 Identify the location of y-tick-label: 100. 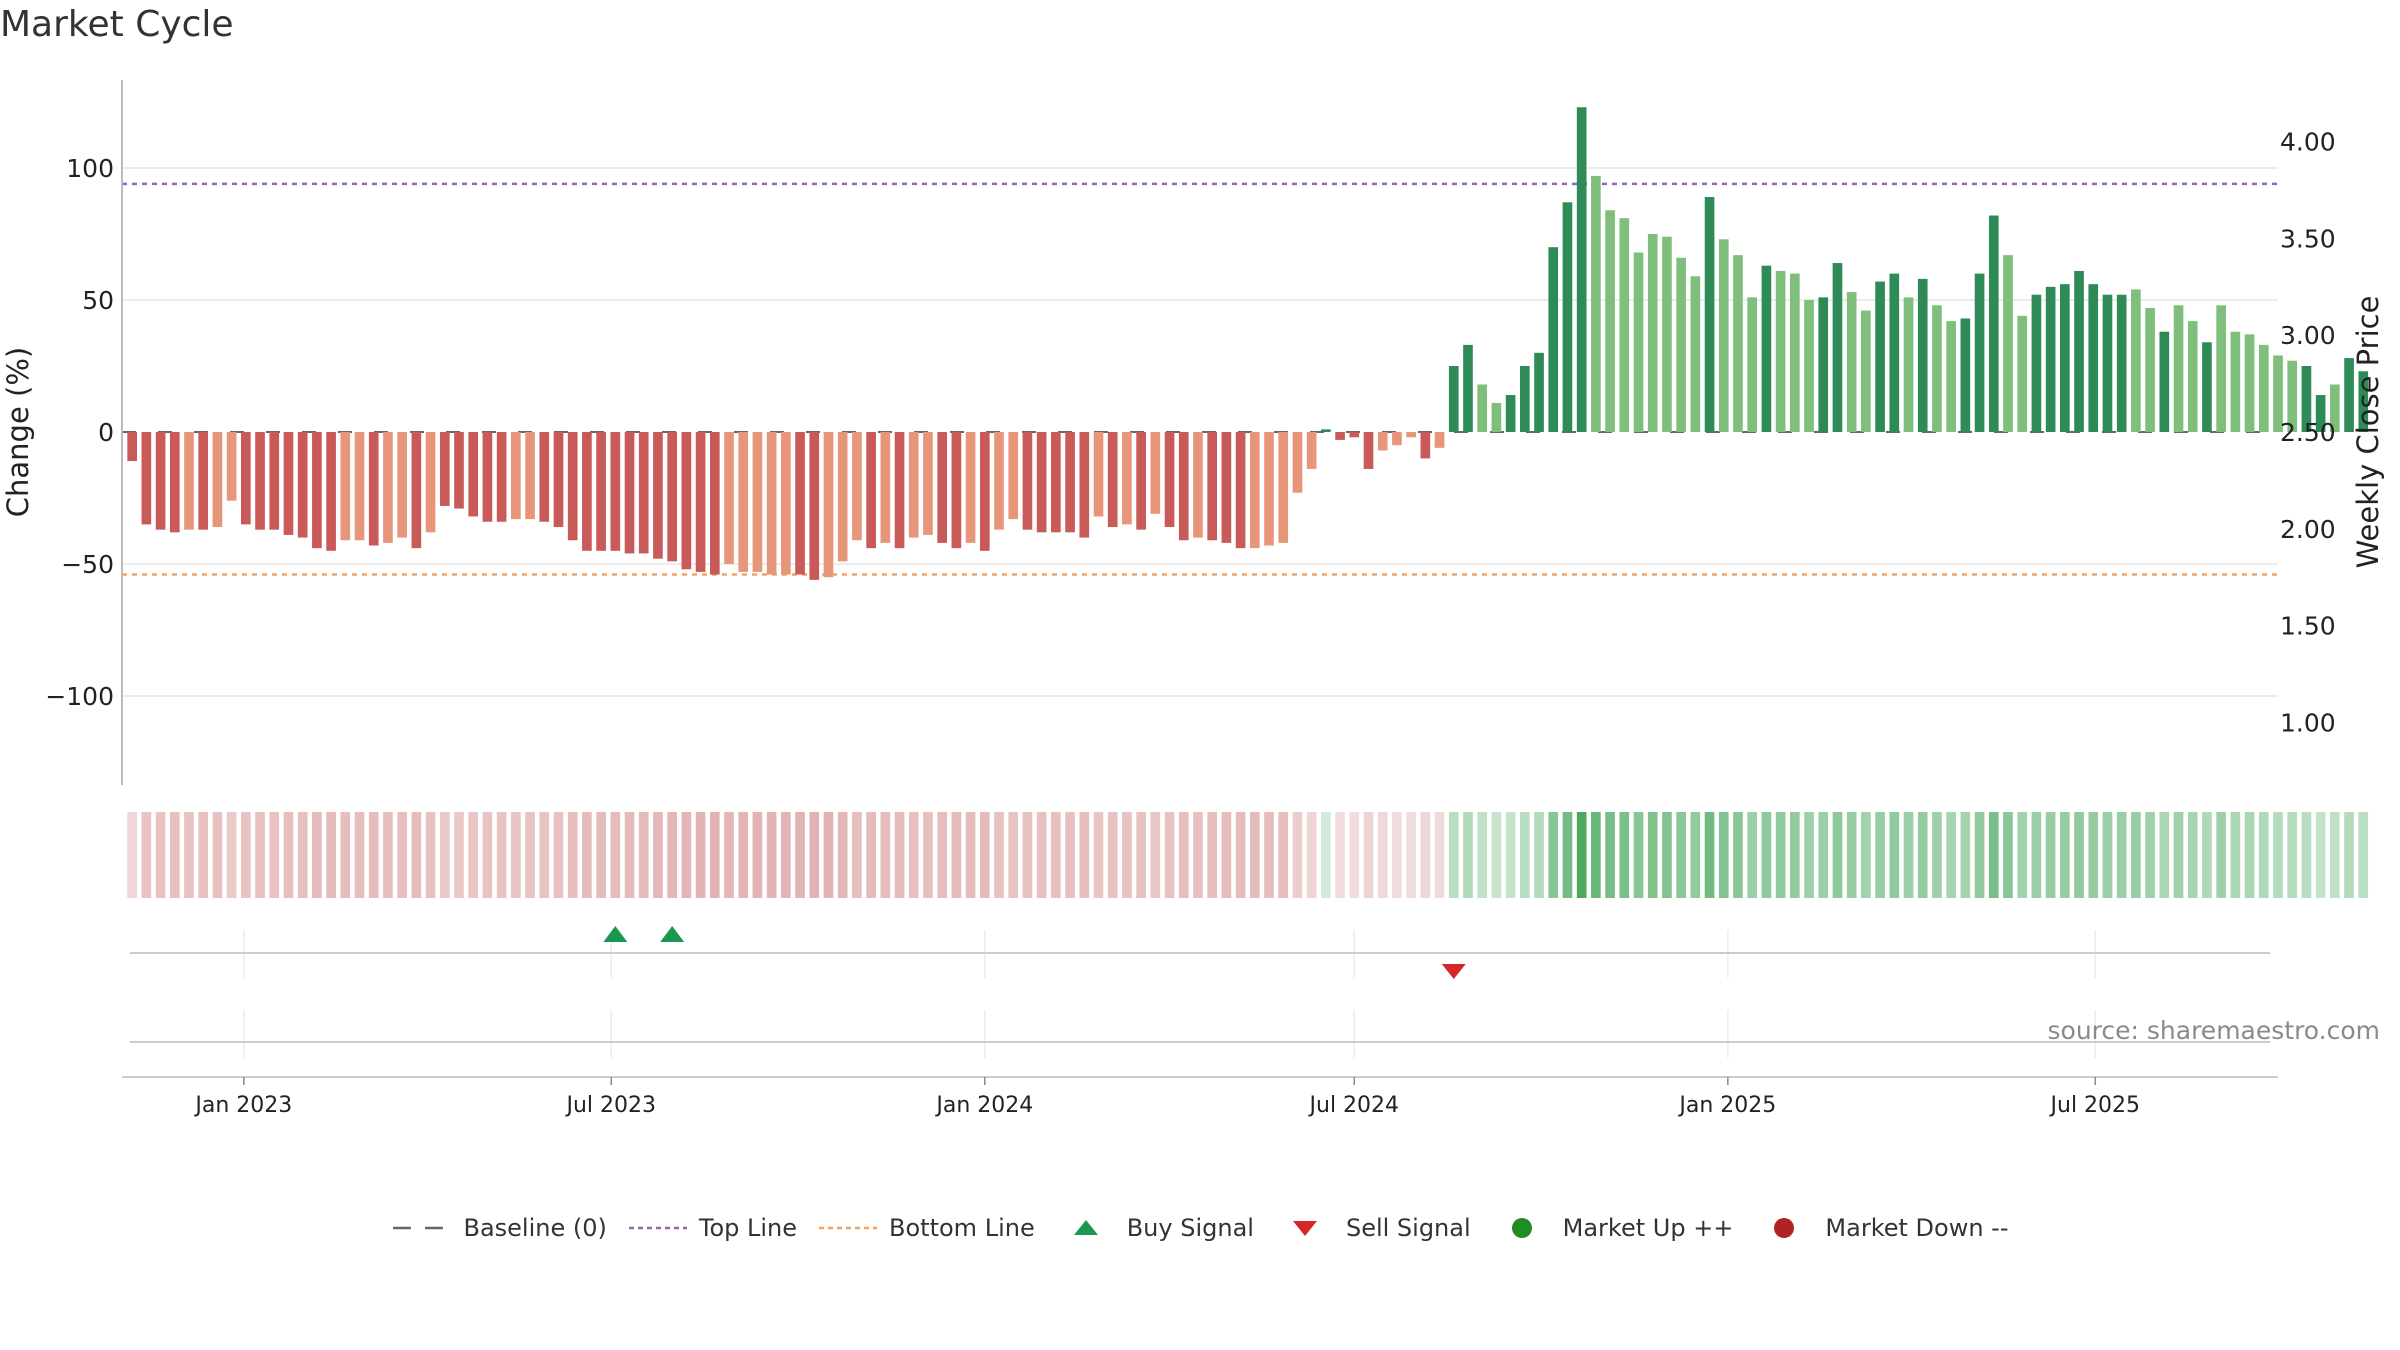
(90, 168).